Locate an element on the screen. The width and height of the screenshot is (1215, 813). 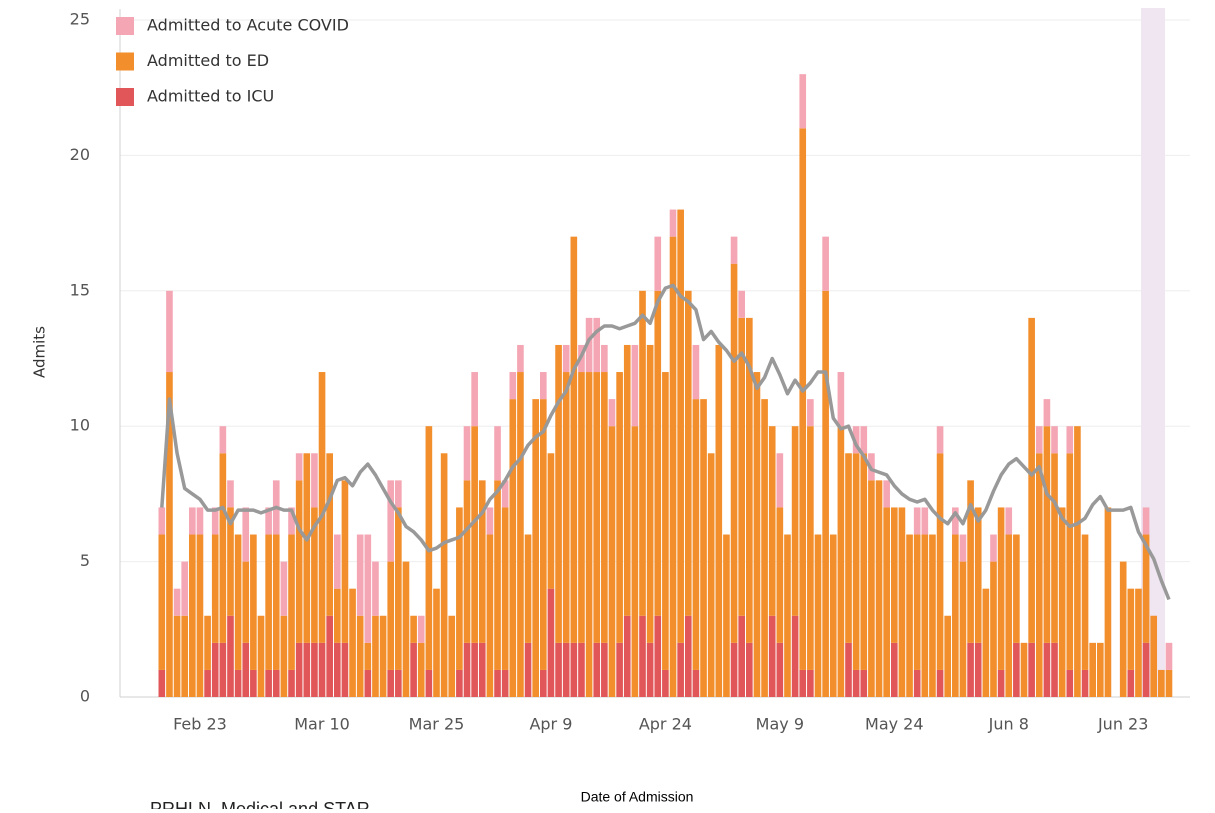
x-tick-label: Mar 25 is located at coordinates (437, 724).